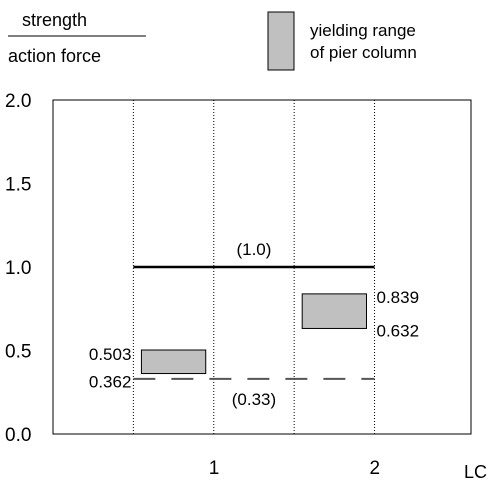 This screenshot has height=490, width=500. I want to click on y-tick-labels: 0.0 0.5 1.0 1.5 2.0, so click(18, 268).